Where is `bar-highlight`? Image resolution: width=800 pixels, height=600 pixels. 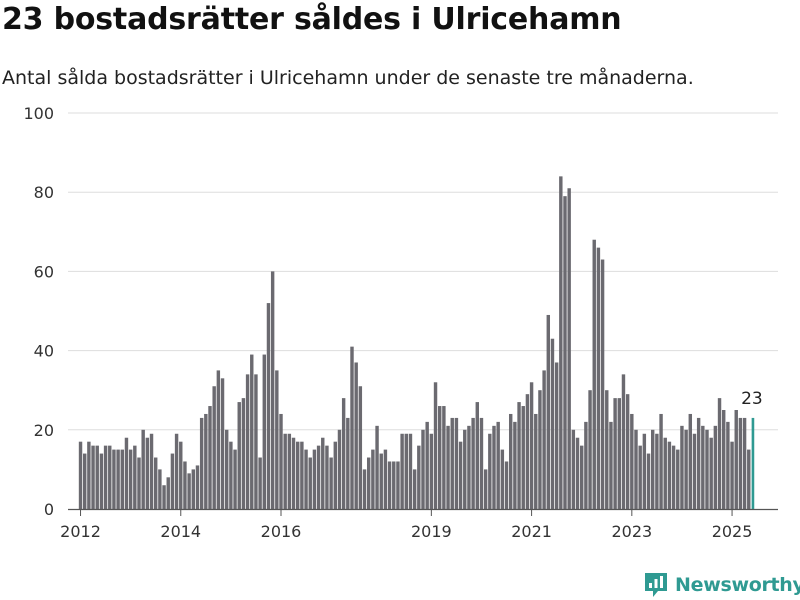
bar-highlight is located at coordinates (753, 463).